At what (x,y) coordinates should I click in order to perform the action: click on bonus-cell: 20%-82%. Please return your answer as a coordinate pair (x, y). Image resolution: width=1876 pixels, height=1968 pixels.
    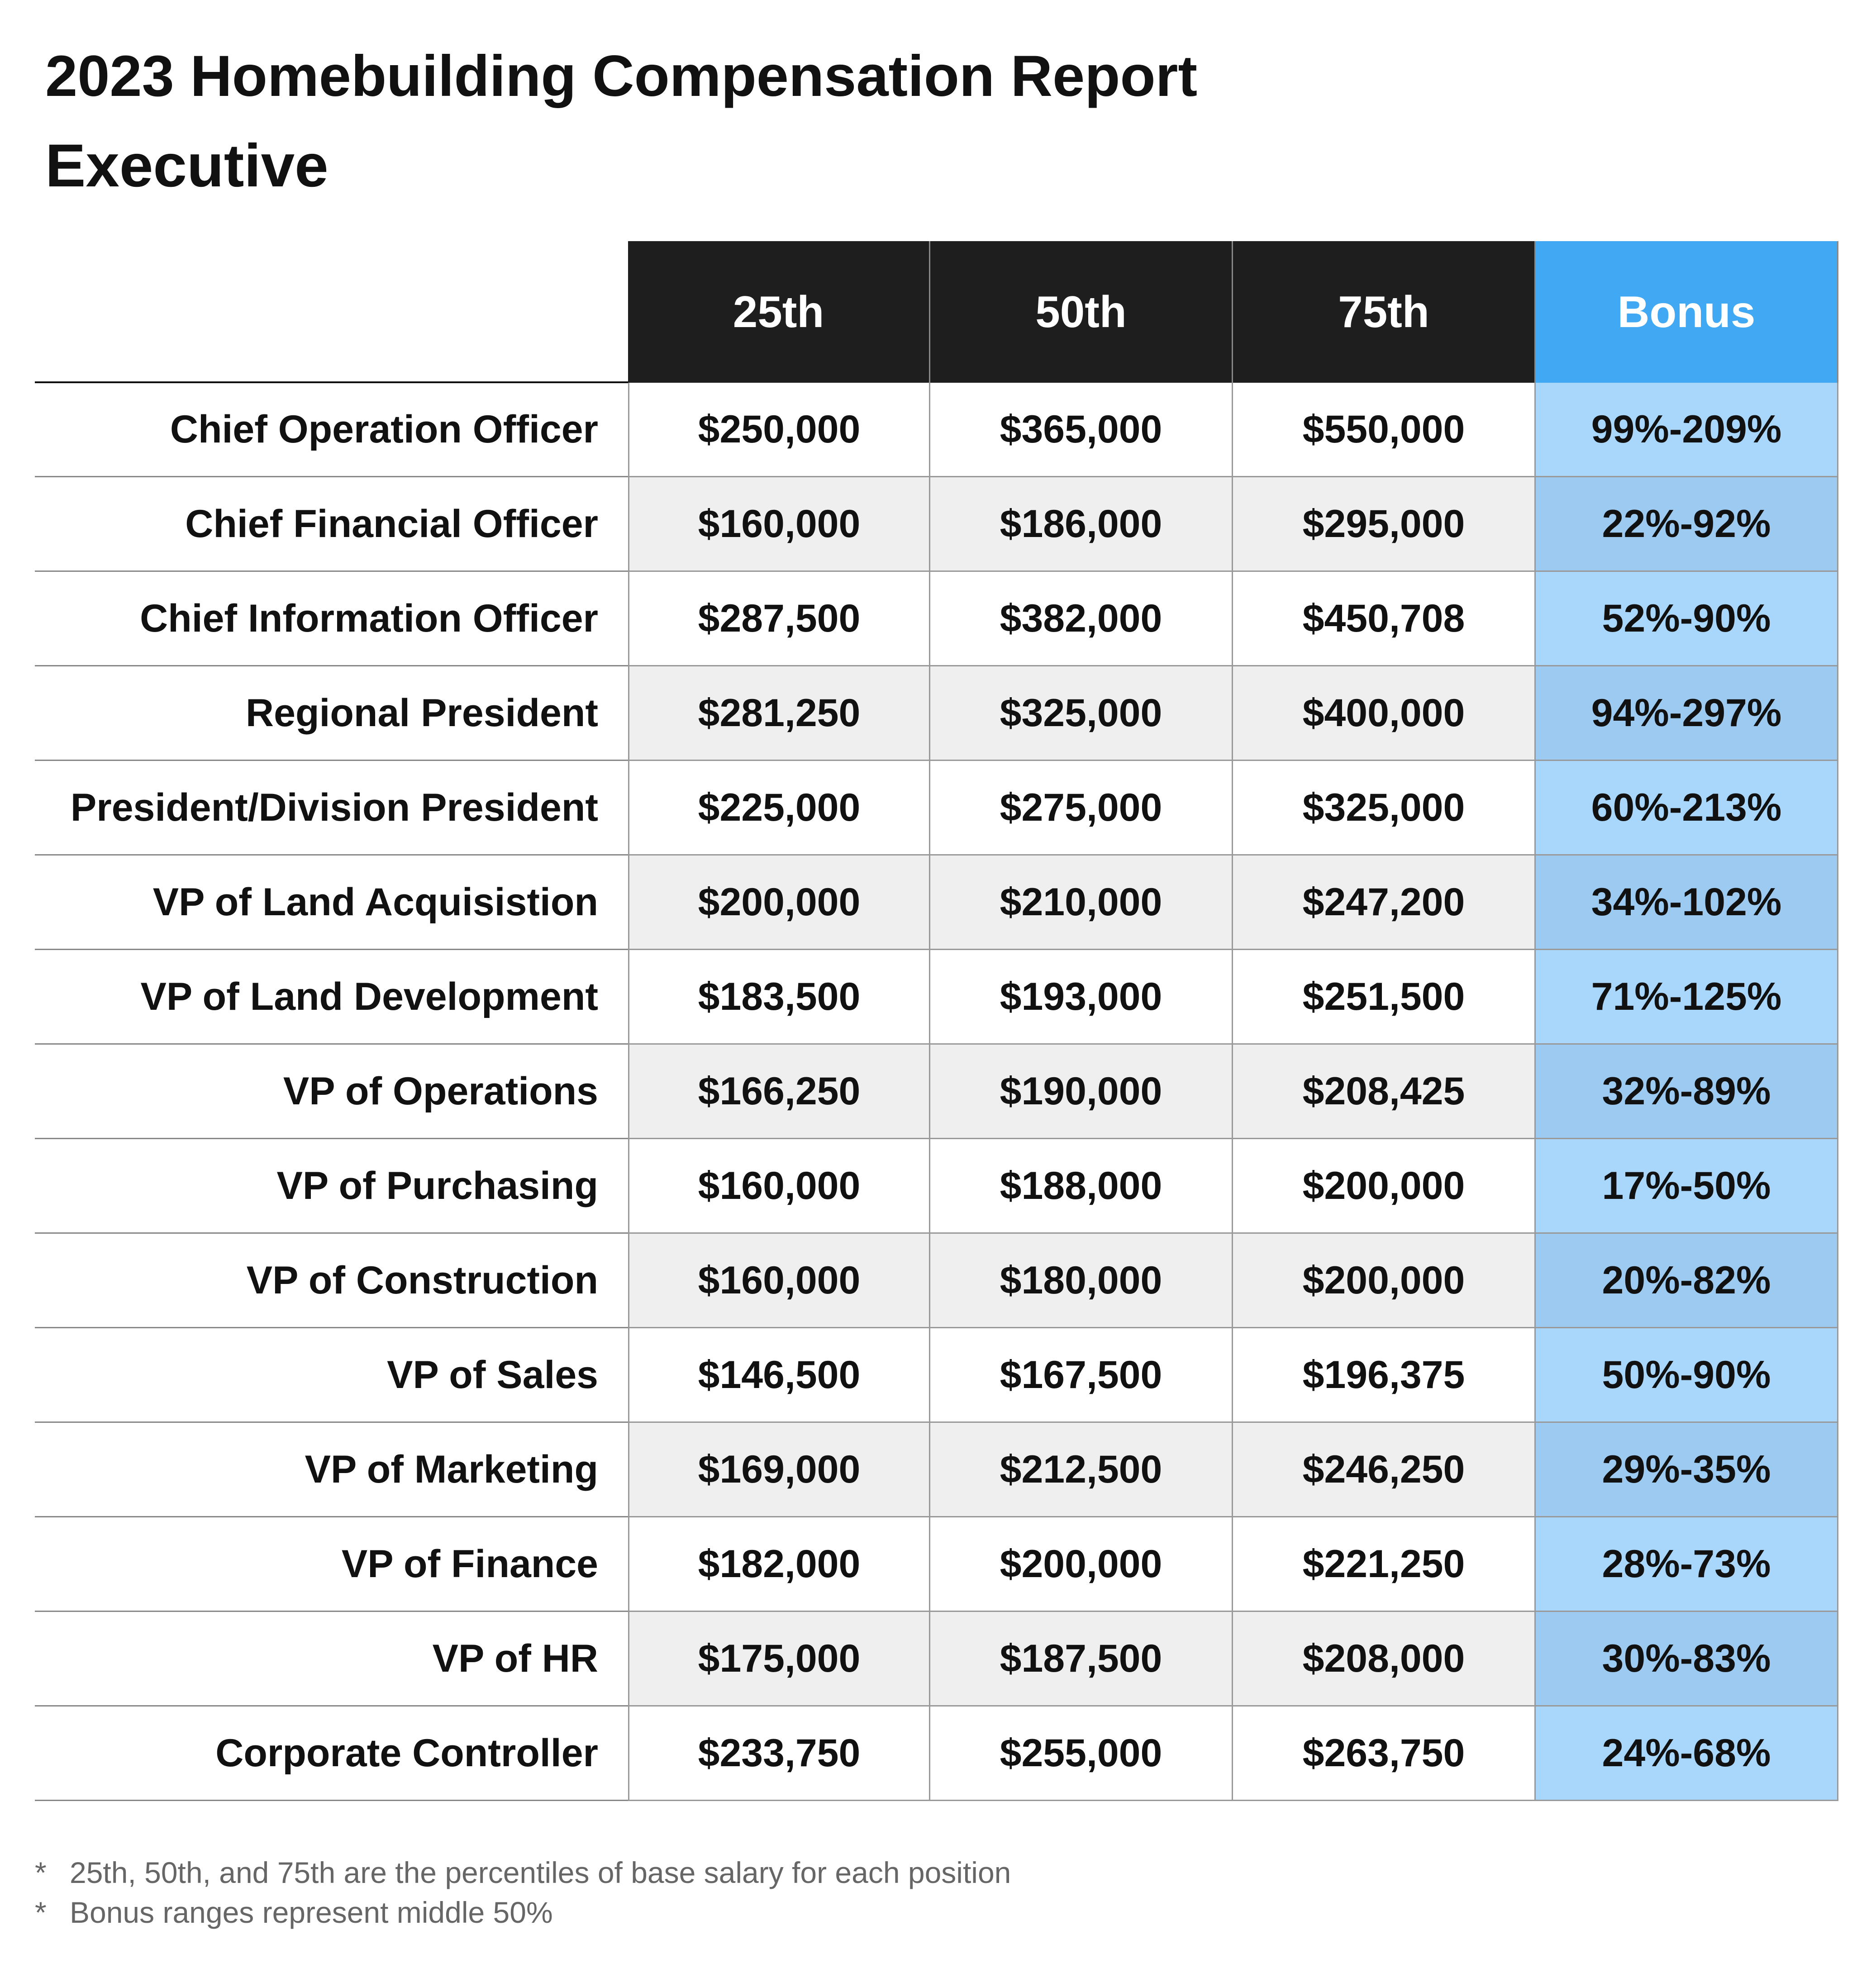
    Looking at the image, I should click on (1687, 1281).